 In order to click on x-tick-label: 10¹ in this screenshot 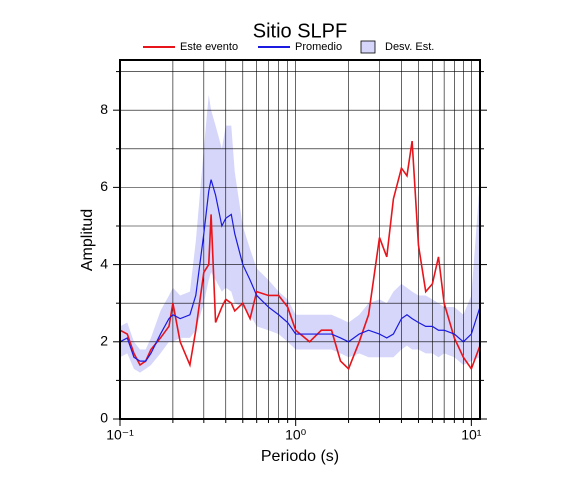, I will do `click(471, 435)`.